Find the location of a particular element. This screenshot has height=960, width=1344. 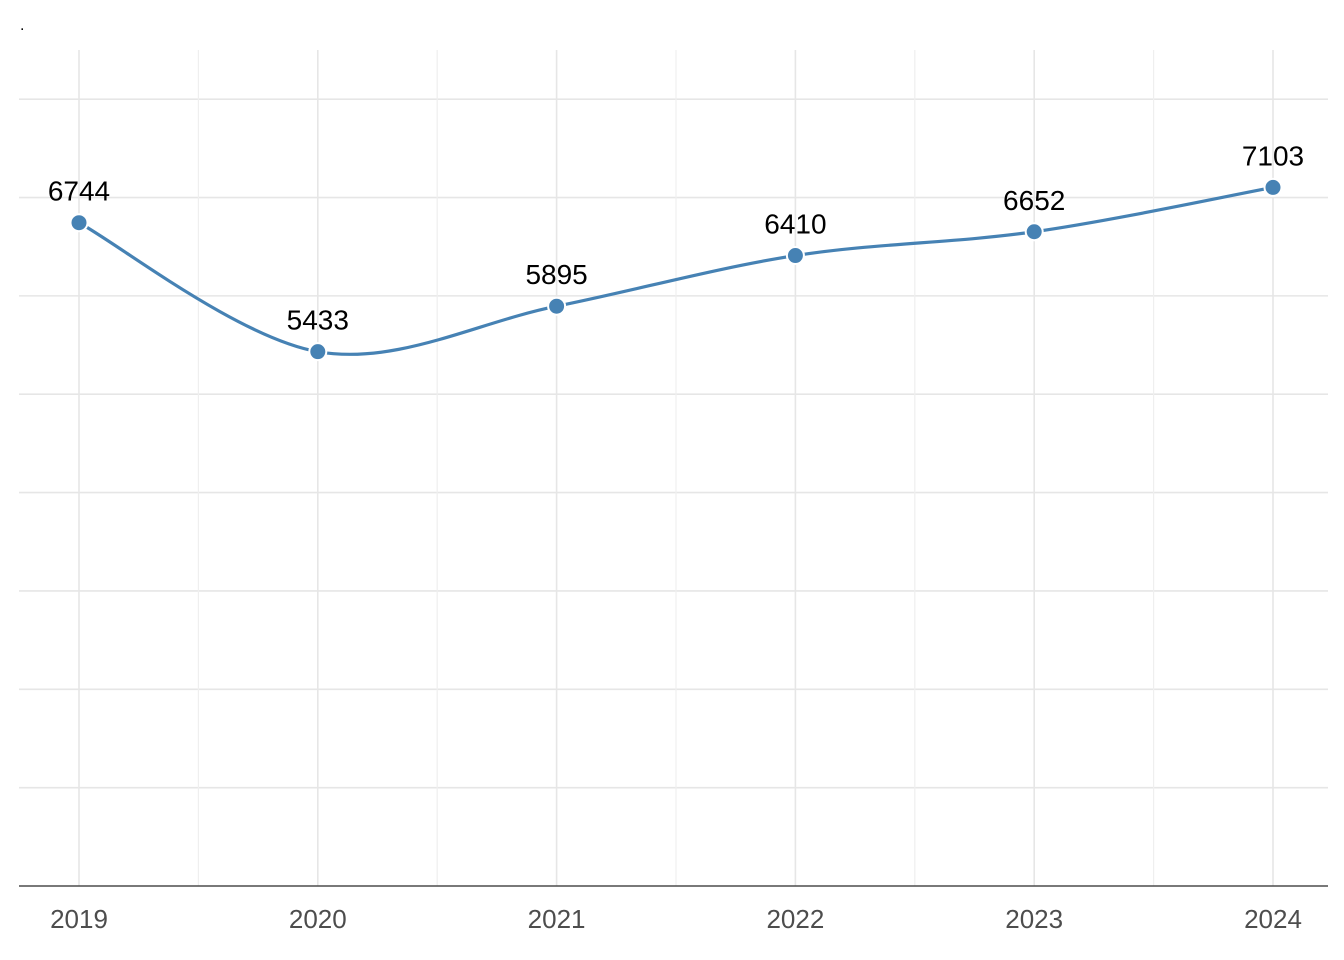

data-label: 5895 is located at coordinates (556, 274).